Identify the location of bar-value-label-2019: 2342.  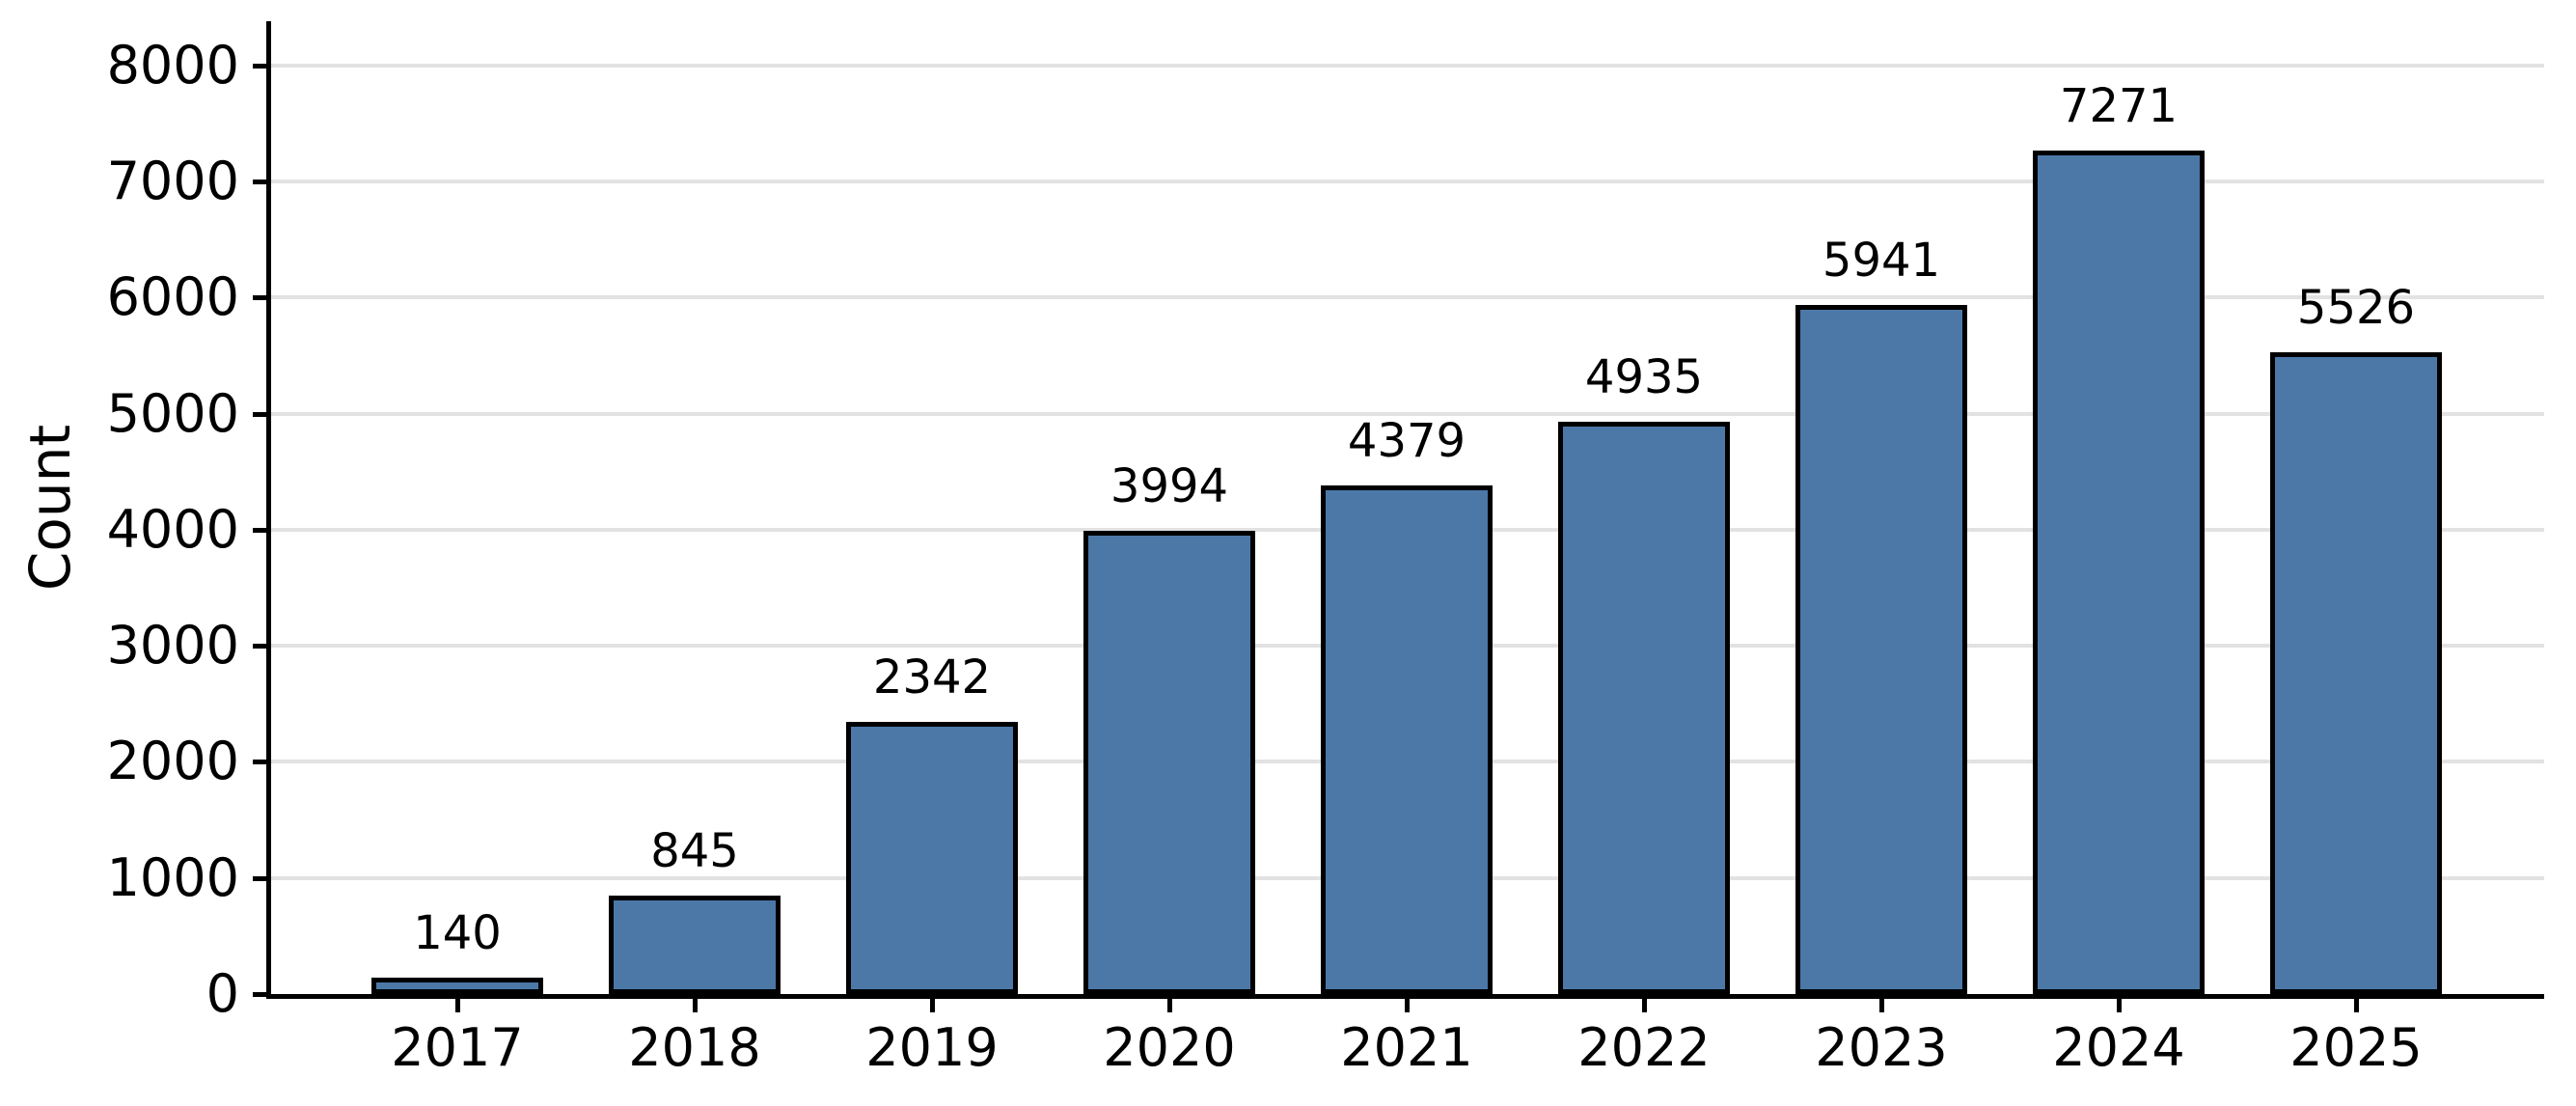
(932, 677).